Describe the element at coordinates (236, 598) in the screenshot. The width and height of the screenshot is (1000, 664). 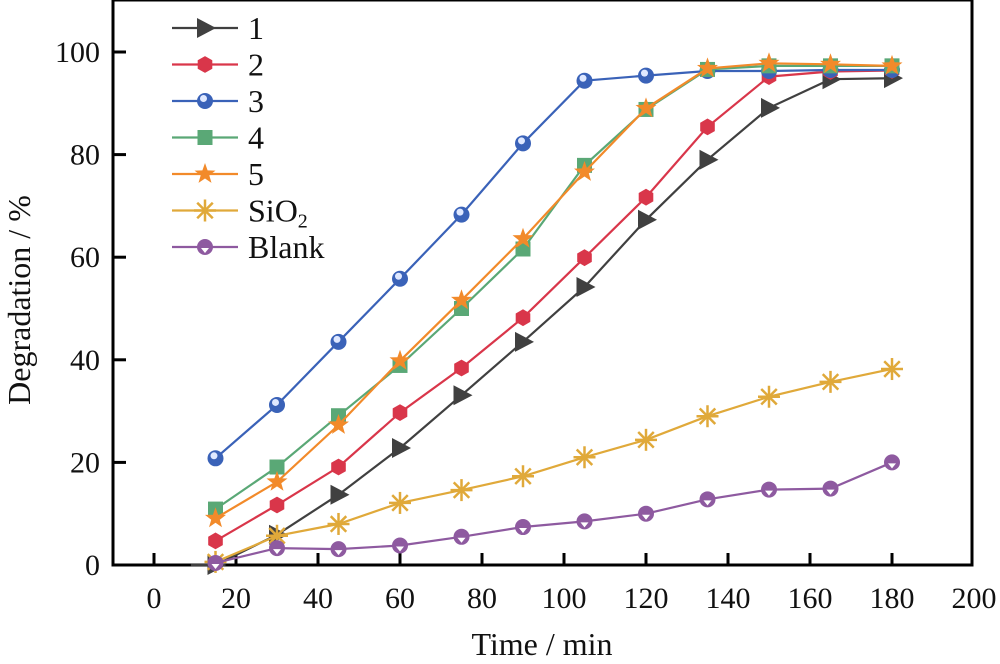
I see `x-tick-label: 20` at that location.